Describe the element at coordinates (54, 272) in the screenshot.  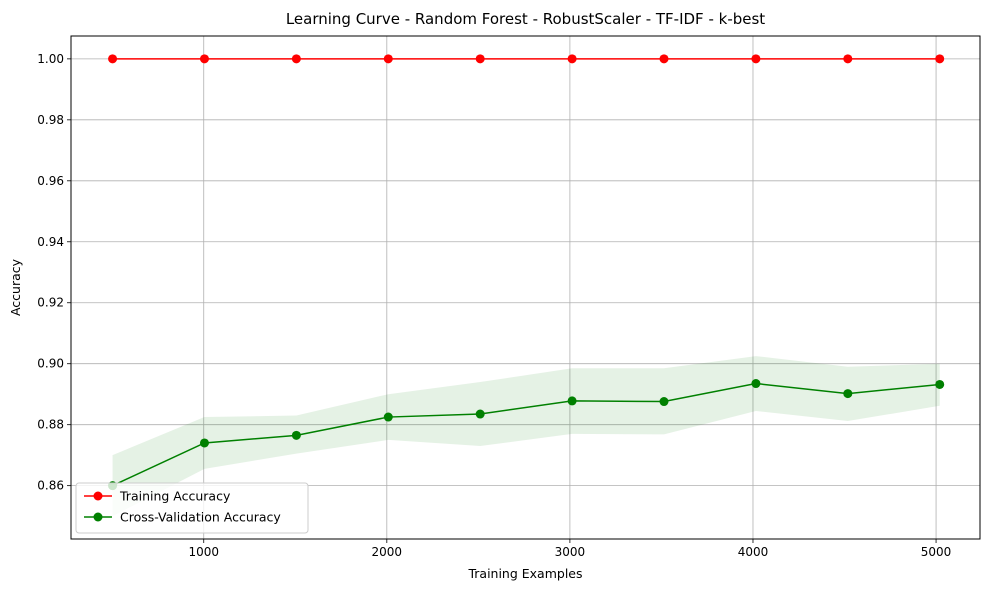
I see `y-axis-ticks: 0.86 0.88 0.90 0.92 0.94 0.96 0.98 1.00` at that location.